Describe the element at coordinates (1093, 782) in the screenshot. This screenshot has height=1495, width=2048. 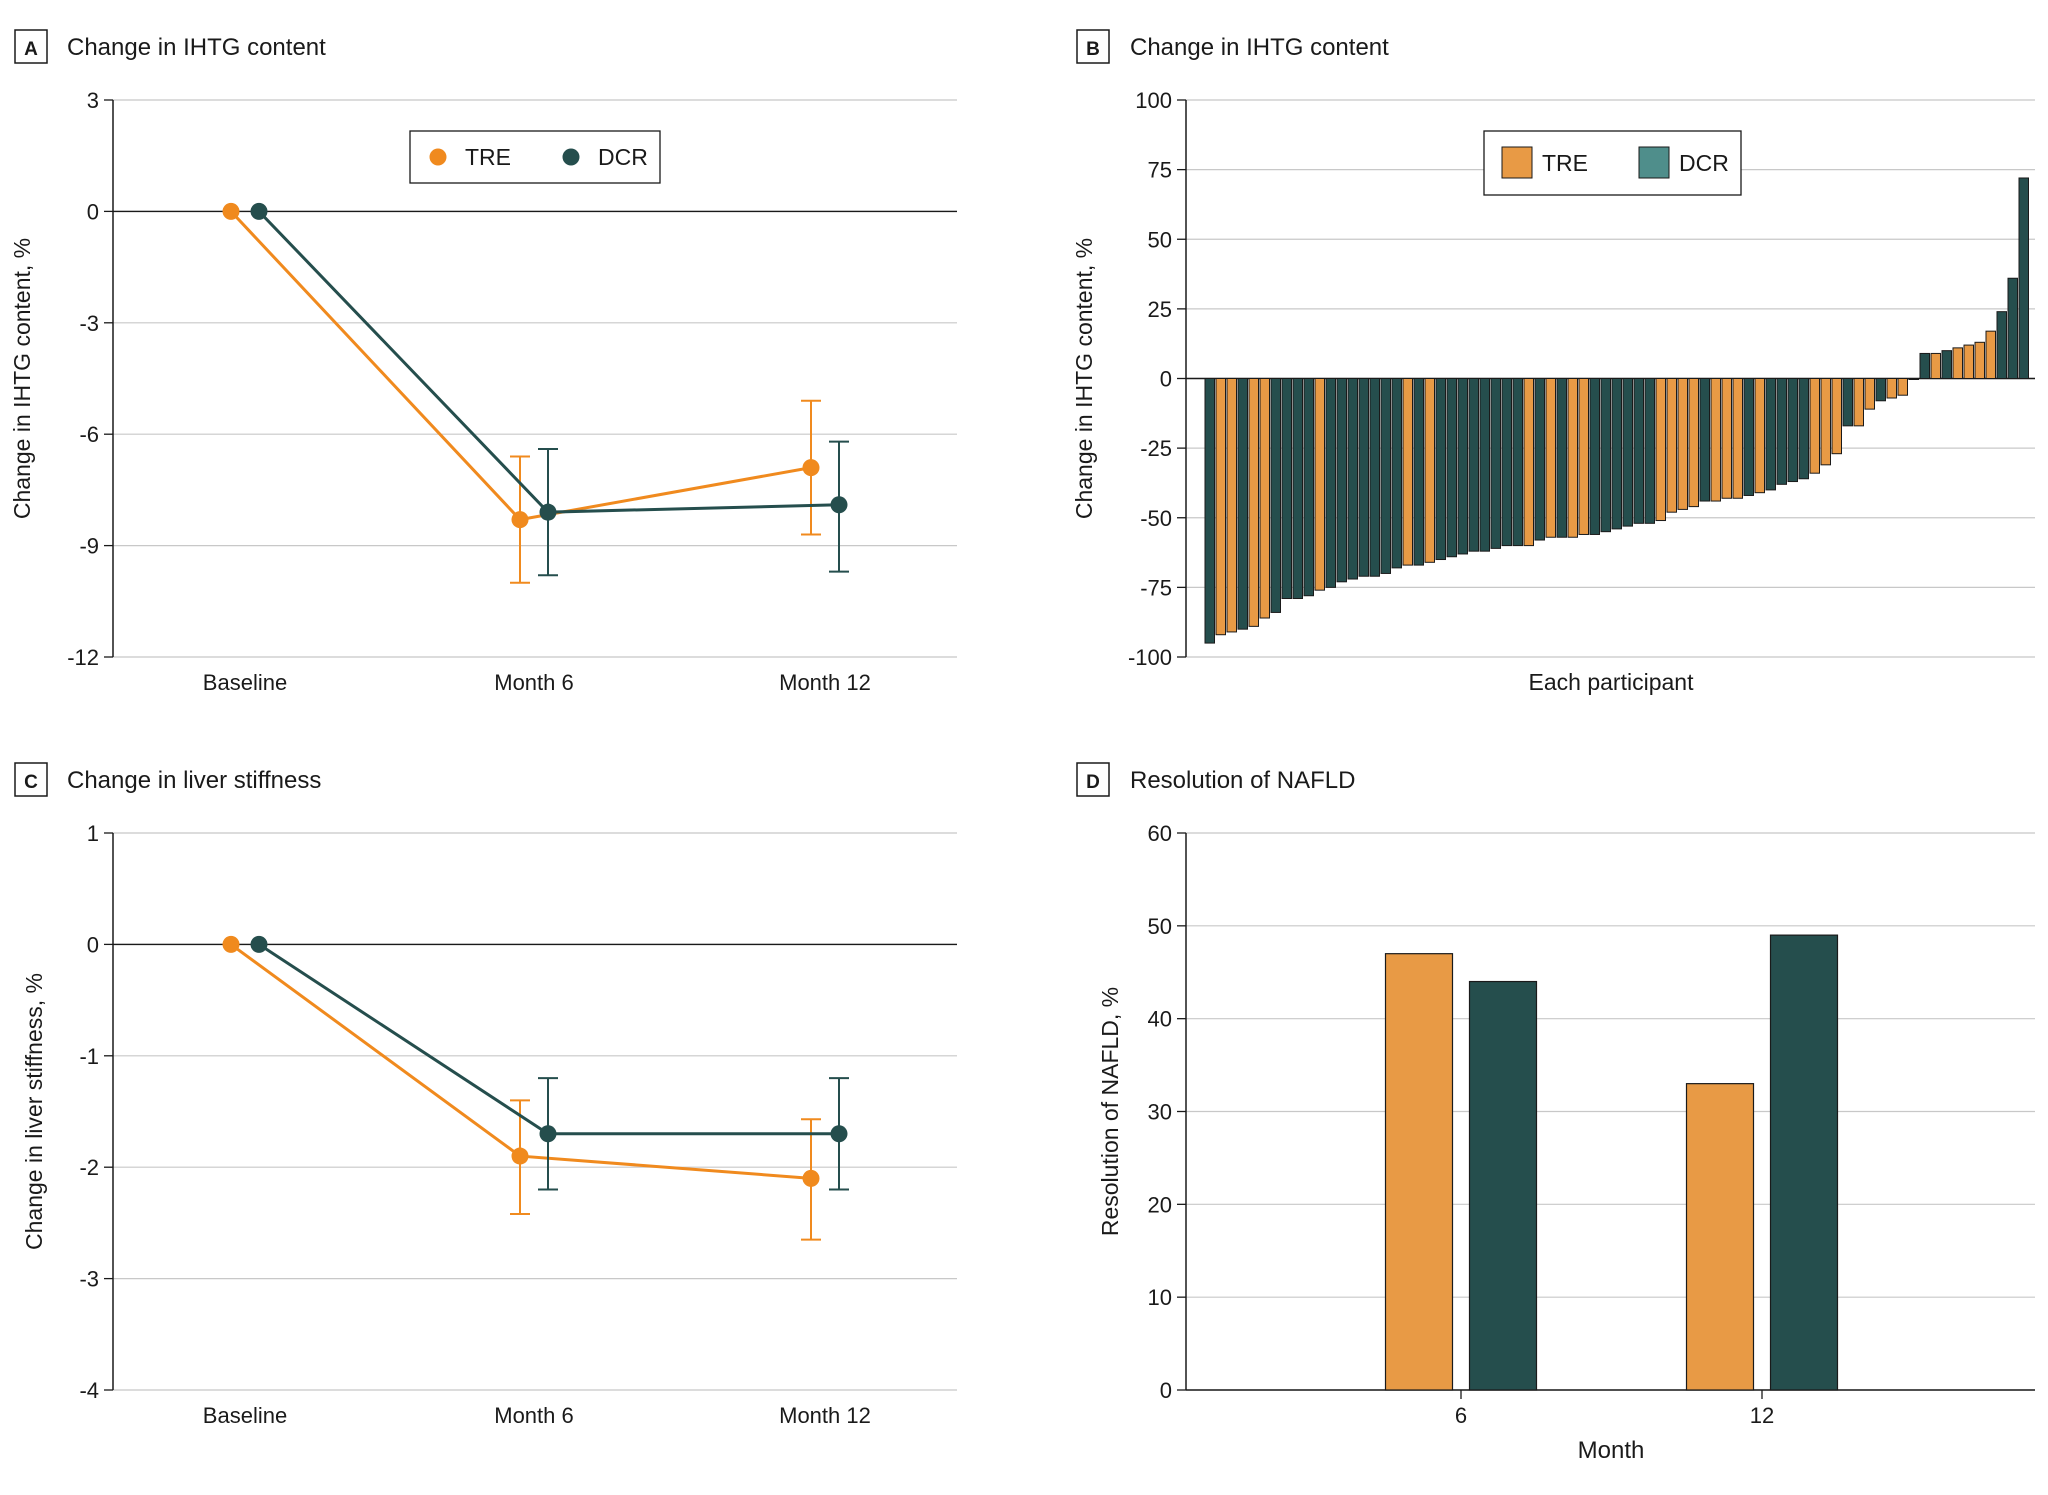
I see `panel-d-letter: D` at that location.